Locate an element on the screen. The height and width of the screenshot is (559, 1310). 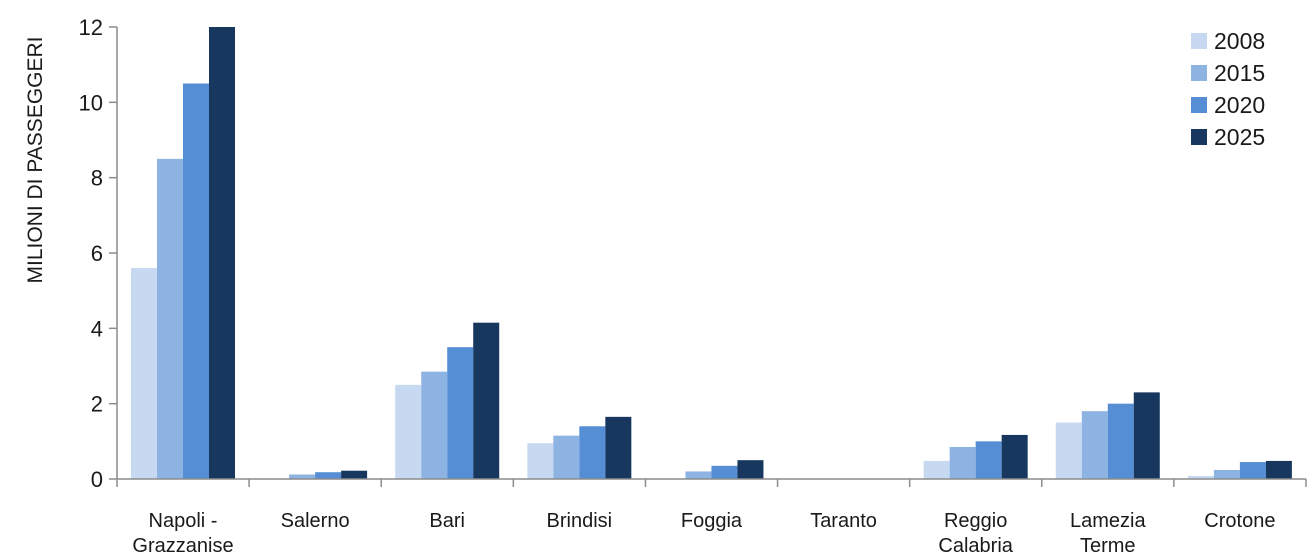
y-tick-label: 2 is located at coordinates (97, 404).